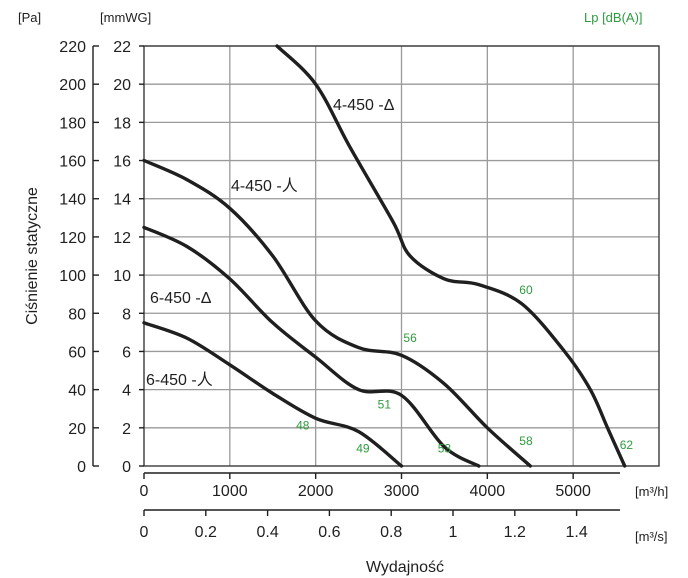 This screenshot has height=578, width=688. What do you see at coordinates (72, 85) in the screenshot?
I see `pa-tick-label: 200` at bounding box center [72, 85].